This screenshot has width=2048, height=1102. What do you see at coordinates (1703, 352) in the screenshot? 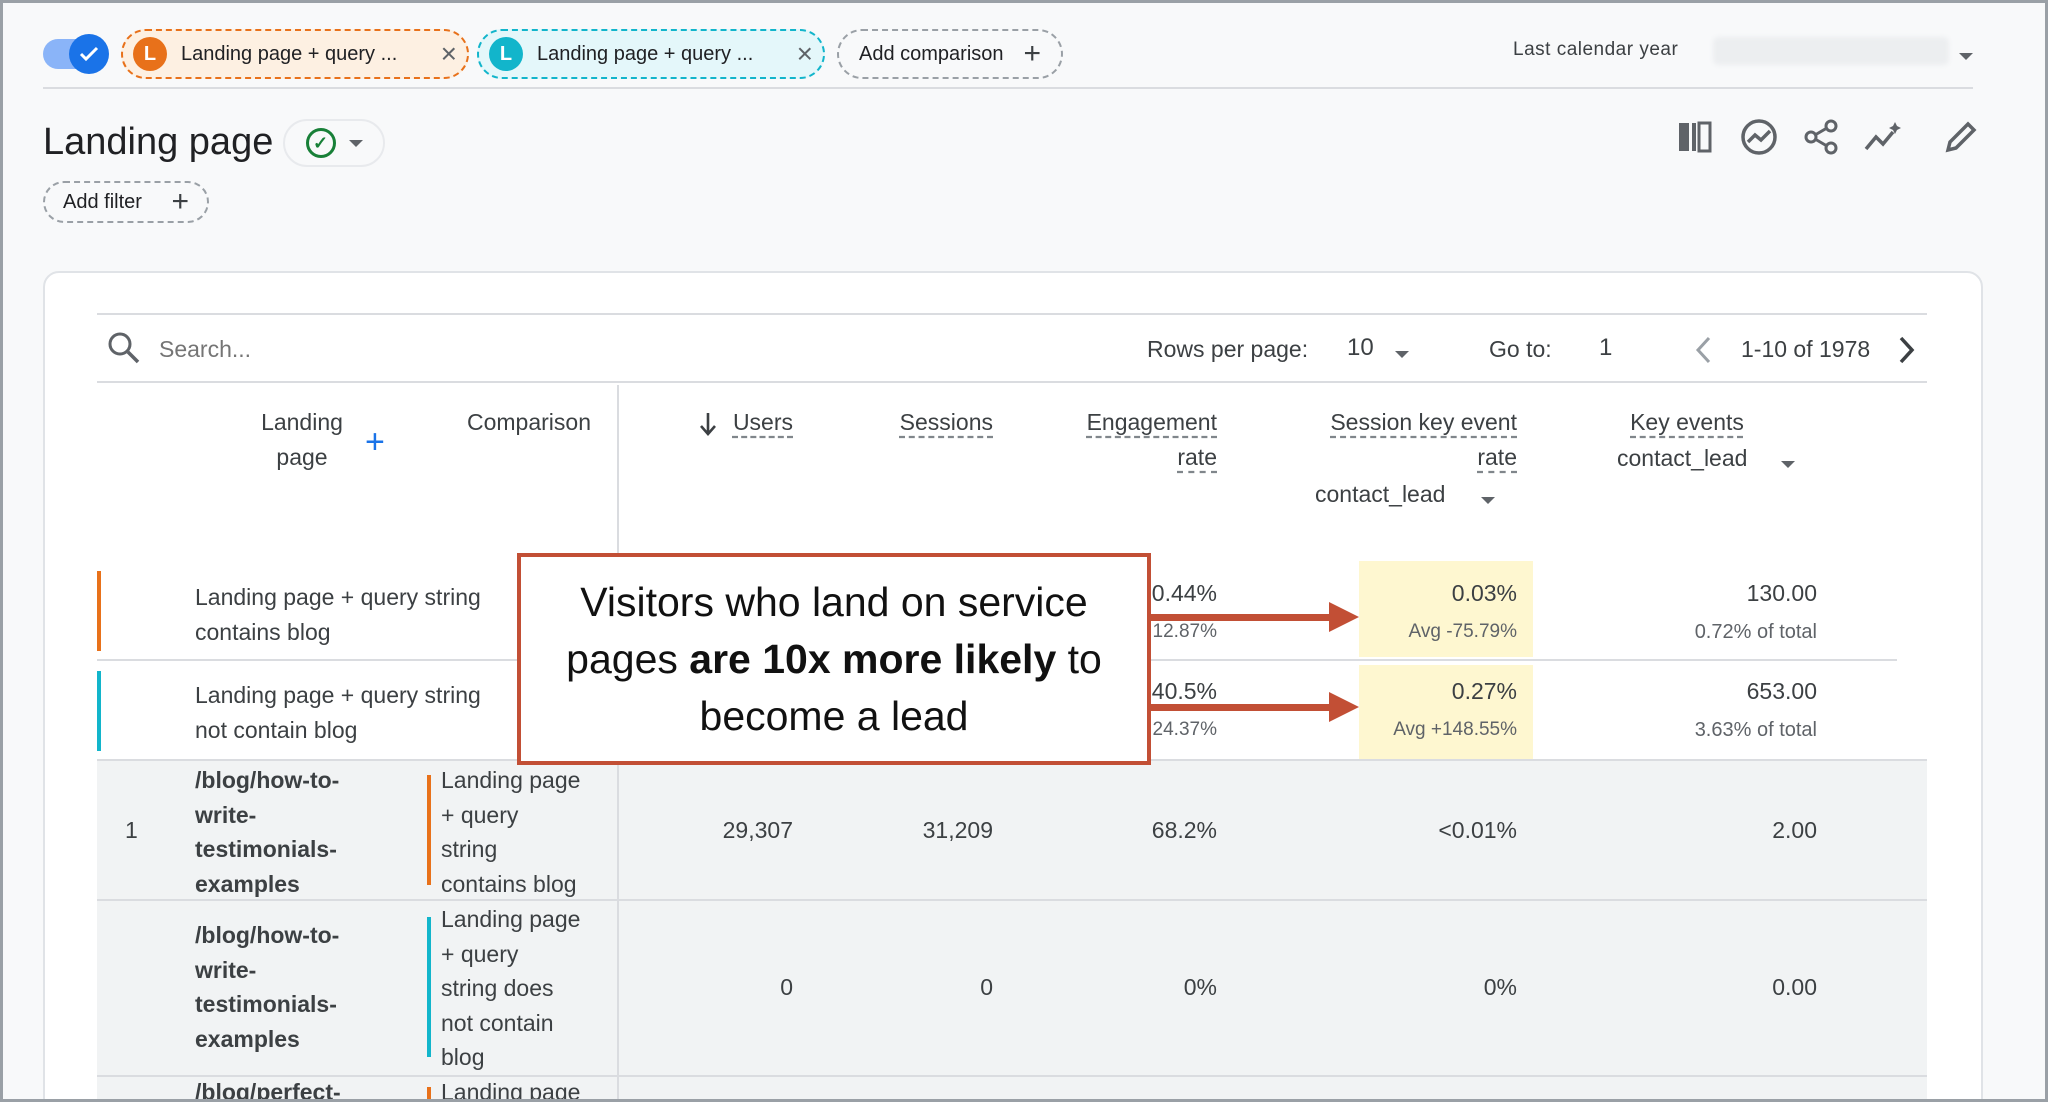
I see `chevron-left-icon` at bounding box center [1703, 352].